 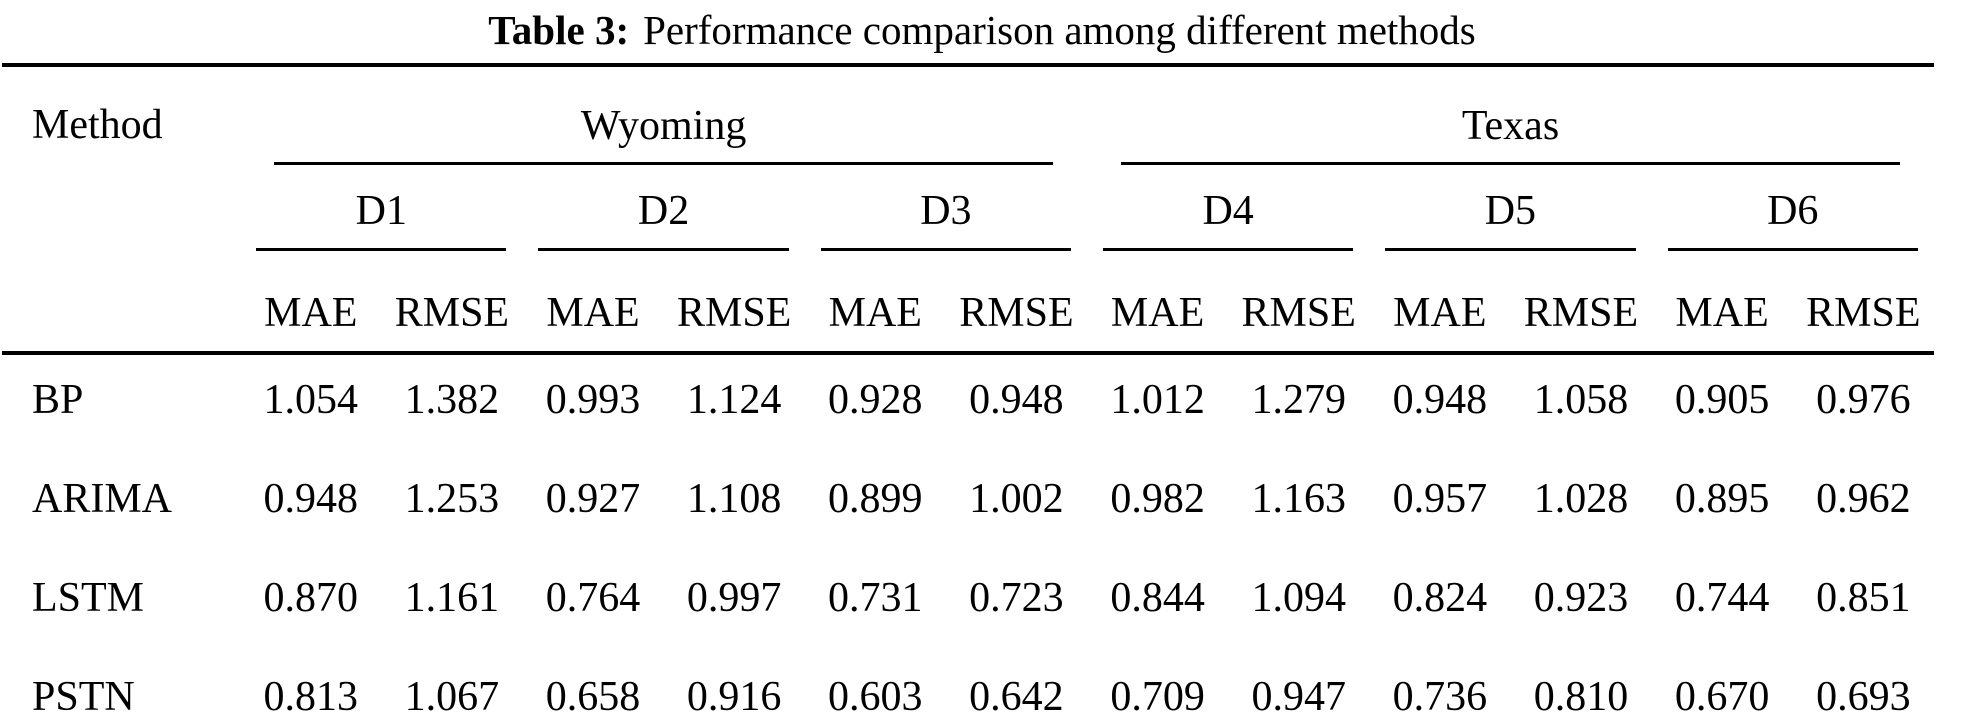 I want to click on dataset-header-d1: D1, so click(x=381, y=208).